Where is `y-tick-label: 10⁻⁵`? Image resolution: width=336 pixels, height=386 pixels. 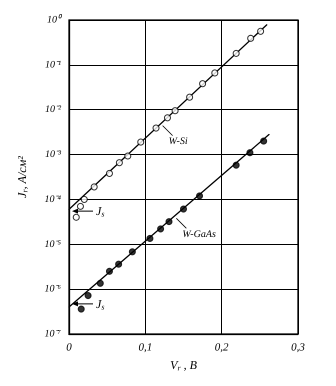
y-tick-label: 10⁻⁵ is located at coordinates (53, 244).